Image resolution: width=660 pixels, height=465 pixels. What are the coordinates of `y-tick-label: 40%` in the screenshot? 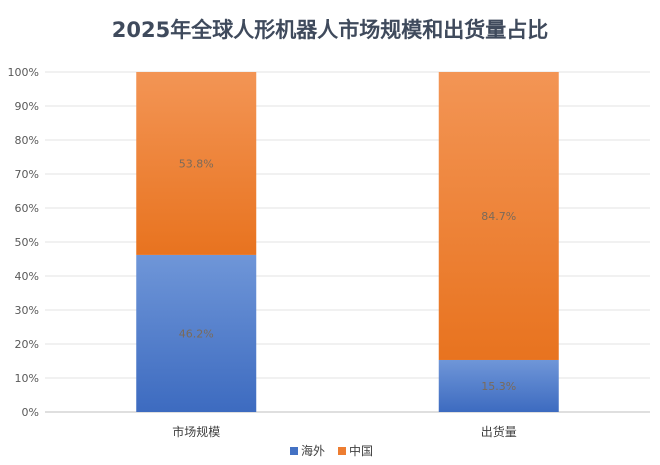 It's located at (27, 276).